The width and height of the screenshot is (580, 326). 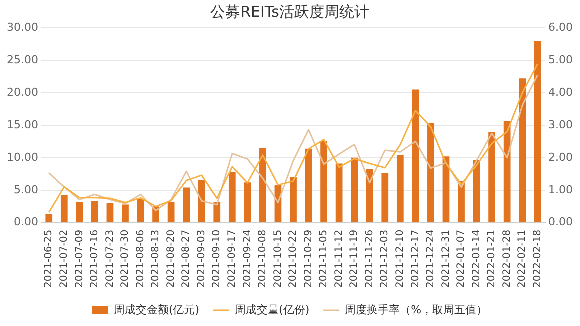 I want to click on x-tick-label: 2022-02-11, so click(x=522, y=259).